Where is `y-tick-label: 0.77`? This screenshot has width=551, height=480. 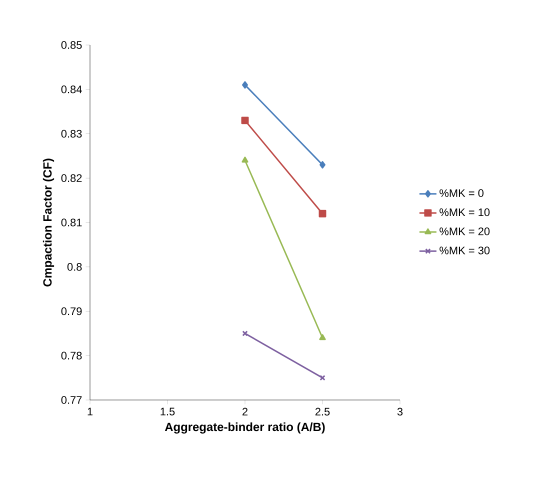 y-tick-label: 0.77 is located at coordinates (71, 400).